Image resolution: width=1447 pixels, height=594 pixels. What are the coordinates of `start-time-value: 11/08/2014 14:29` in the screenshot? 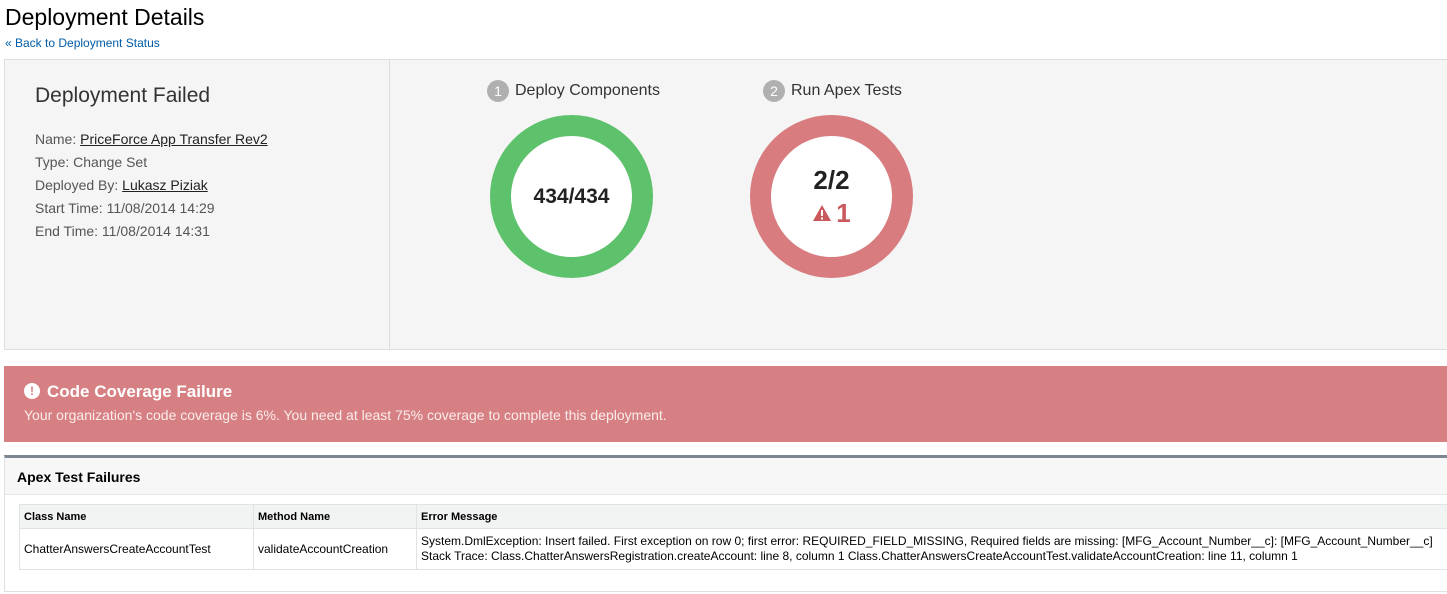 It's located at (160, 208).